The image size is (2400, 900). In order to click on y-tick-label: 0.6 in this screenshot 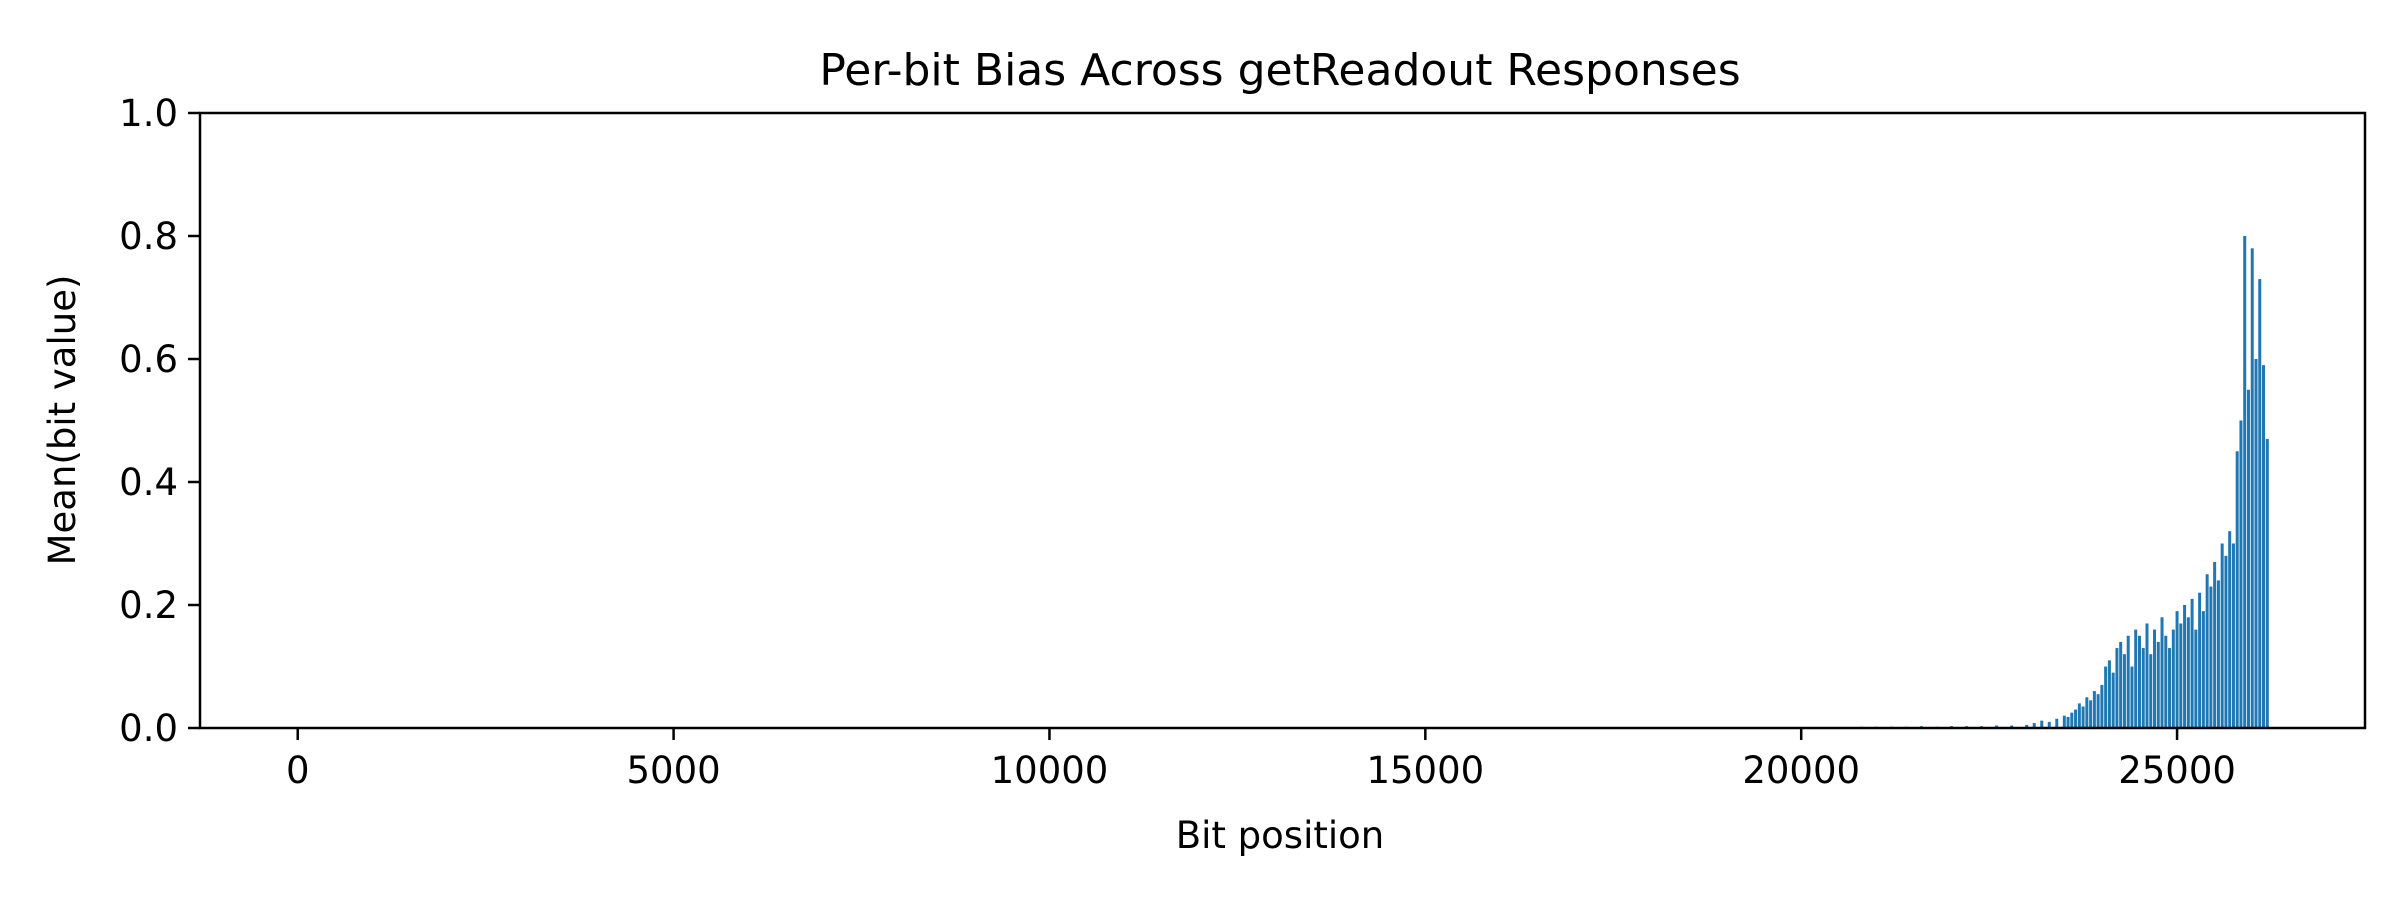, I will do `click(148, 359)`.